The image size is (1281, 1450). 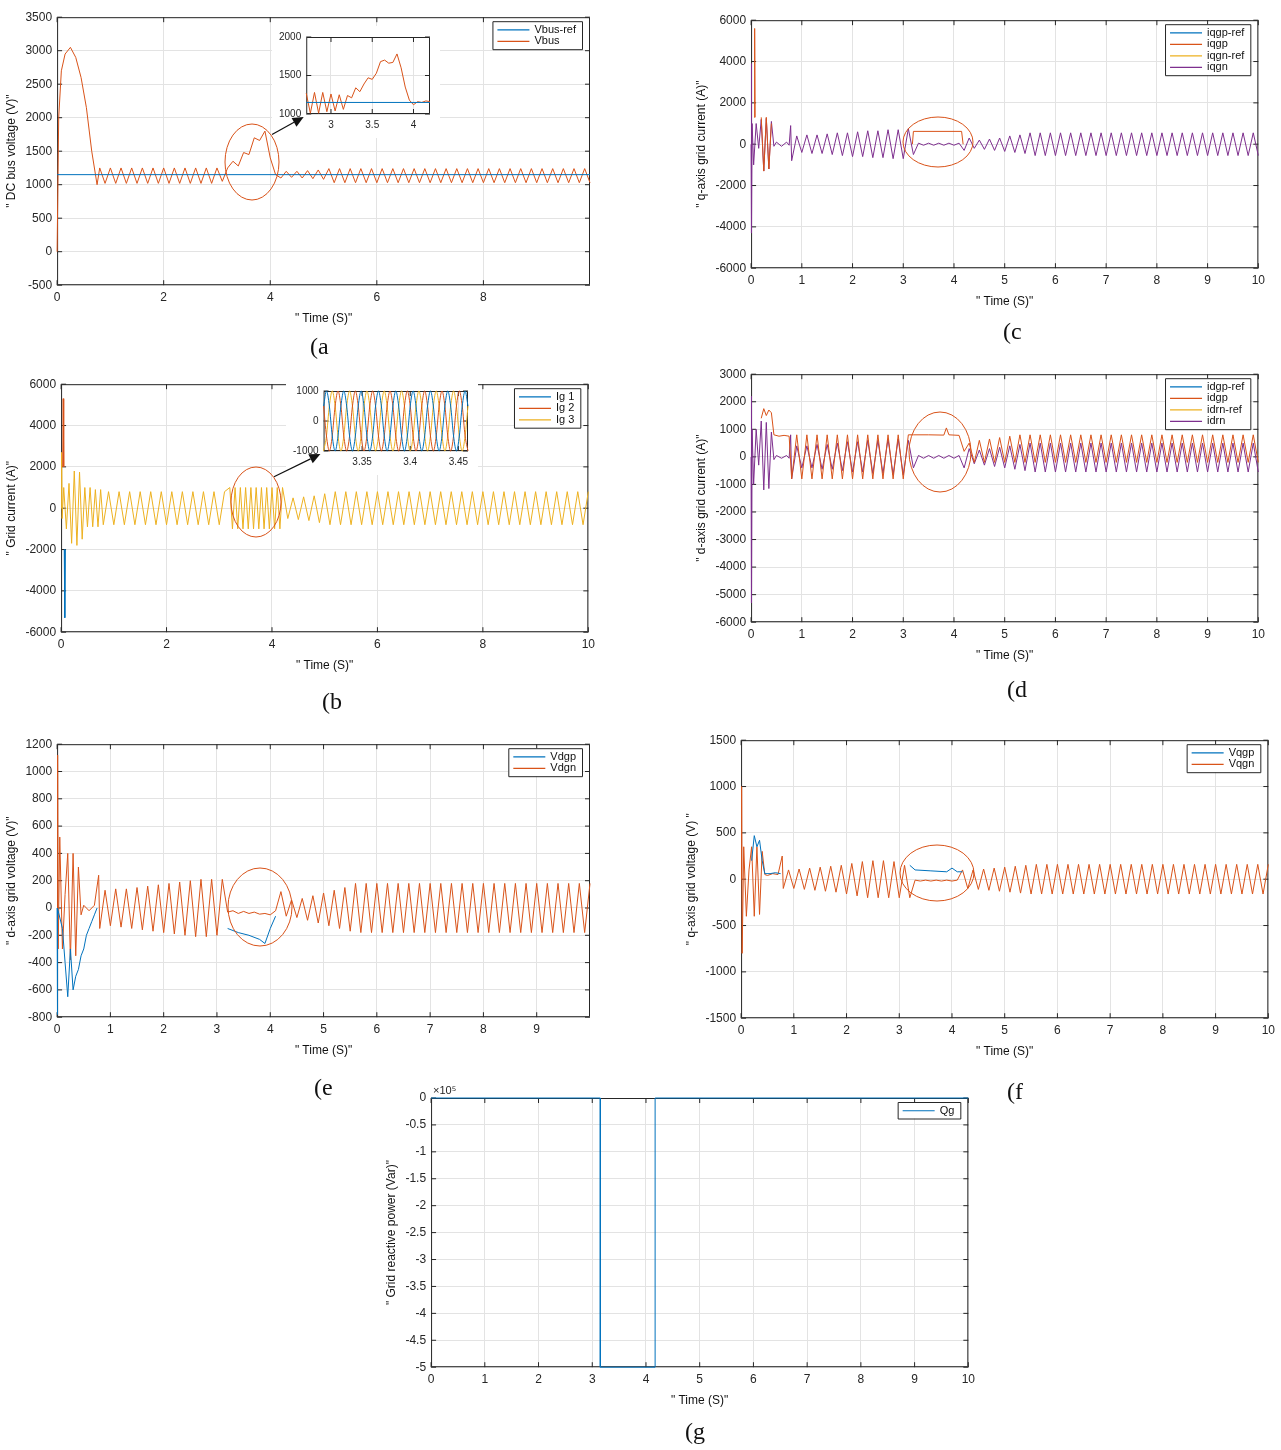 I want to click on y-axis-title: " d-axis grid voltage (V)", so click(x=10, y=880).